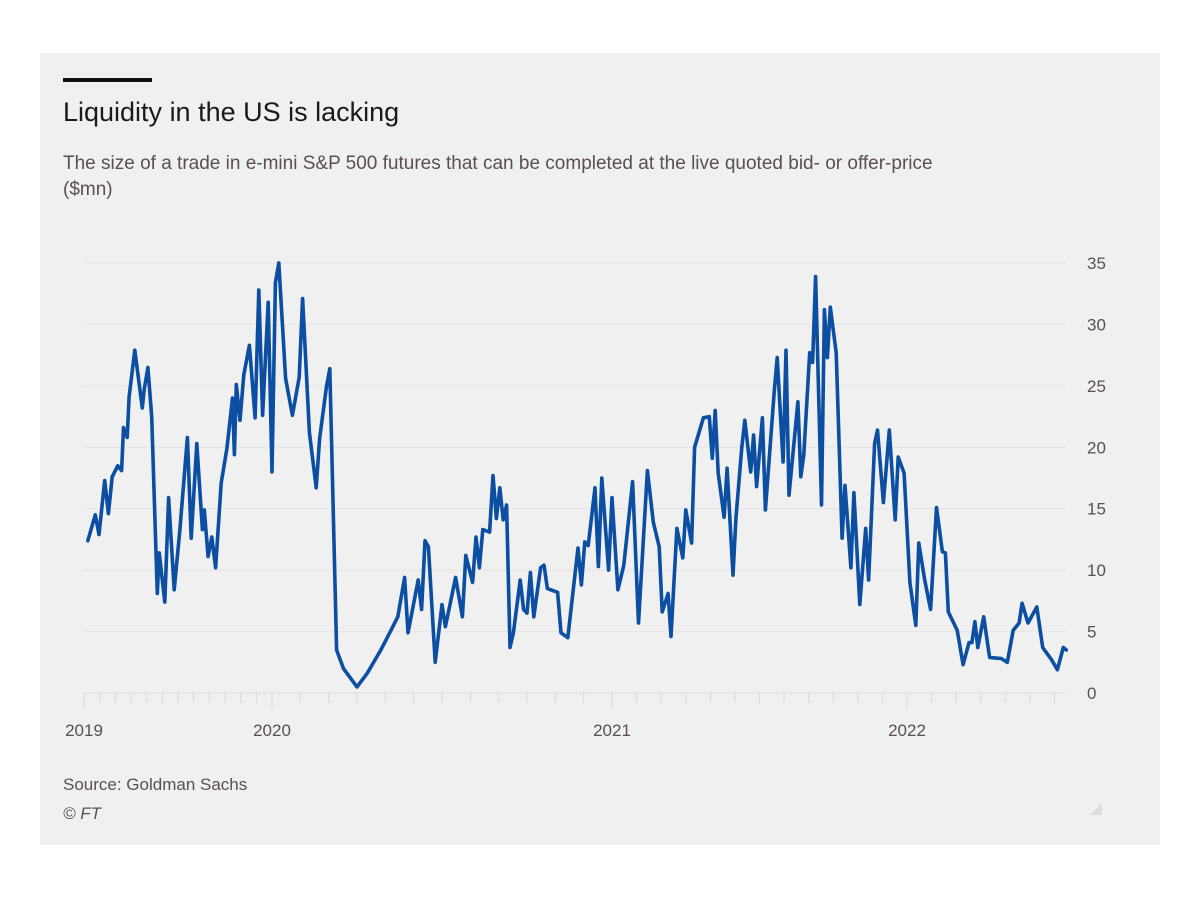 The width and height of the screenshot is (1200, 900). What do you see at coordinates (1096, 809) in the screenshot?
I see `resize-handle-icon` at bounding box center [1096, 809].